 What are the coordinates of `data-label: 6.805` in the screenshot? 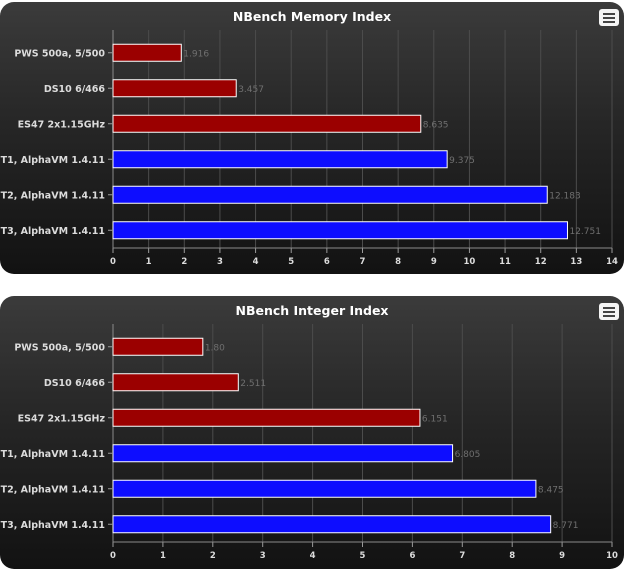 It's located at (468, 455).